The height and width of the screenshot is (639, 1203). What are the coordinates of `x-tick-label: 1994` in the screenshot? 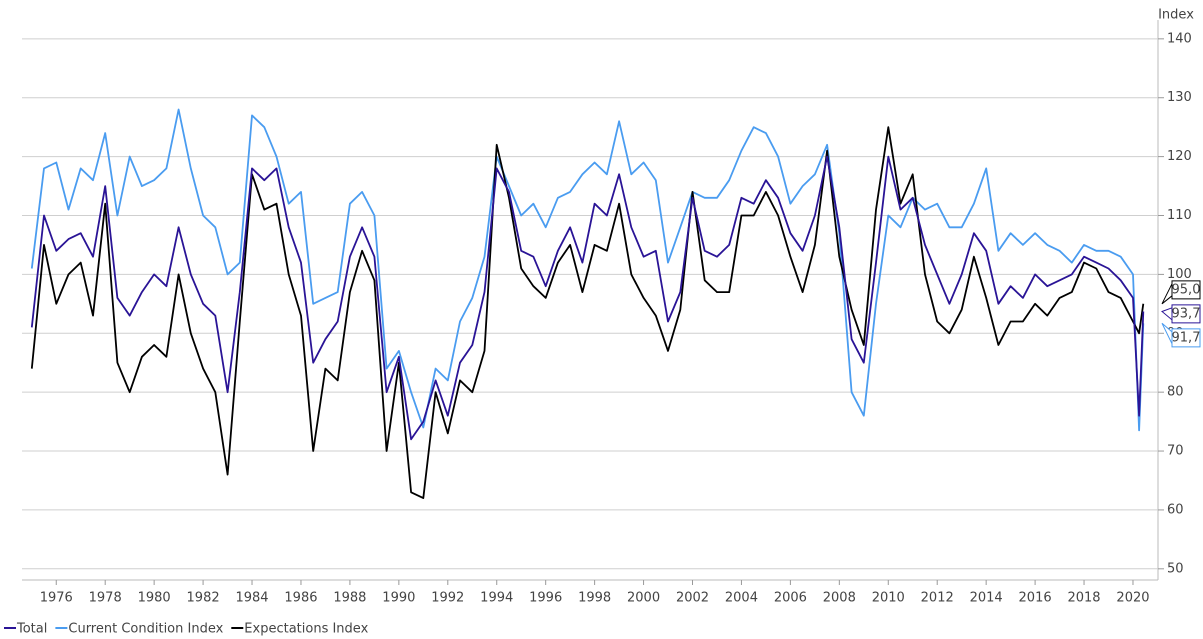 It's located at (496, 598).